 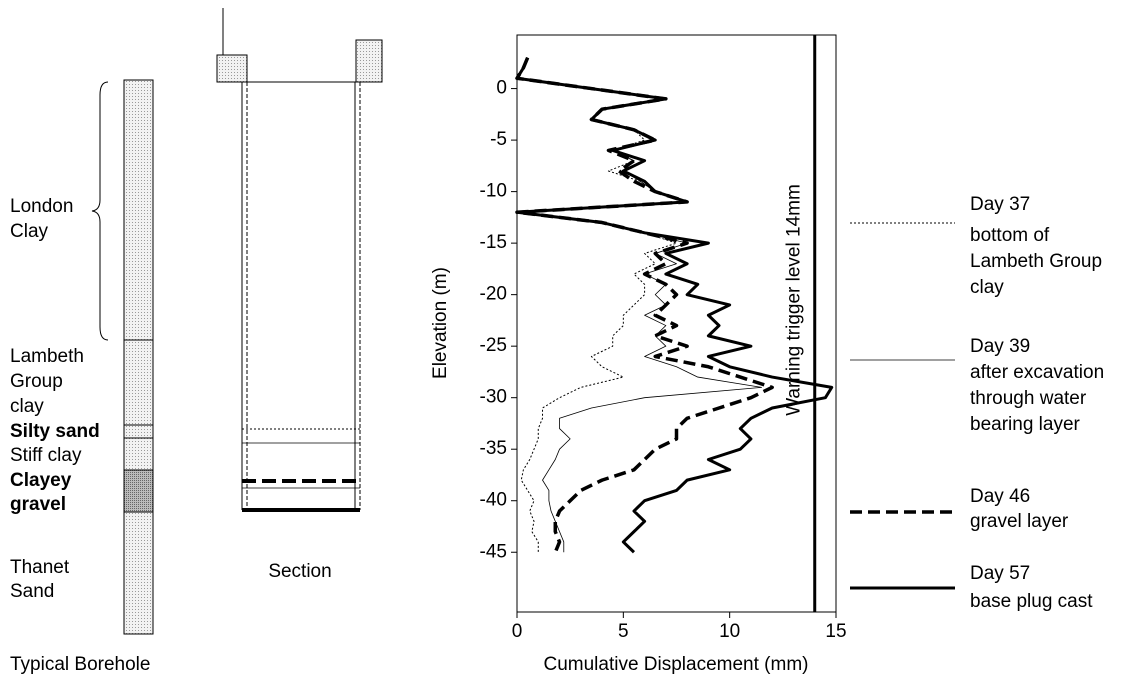 What do you see at coordinates (729, 631) in the screenshot?
I see `x-tick-label: 10` at bounding box center [729, 631].